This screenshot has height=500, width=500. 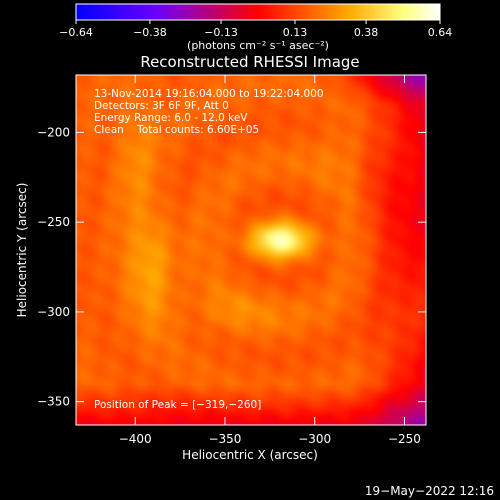 I want to click on colorbar-tick-label: −0.38, so click(x=150, y=32).